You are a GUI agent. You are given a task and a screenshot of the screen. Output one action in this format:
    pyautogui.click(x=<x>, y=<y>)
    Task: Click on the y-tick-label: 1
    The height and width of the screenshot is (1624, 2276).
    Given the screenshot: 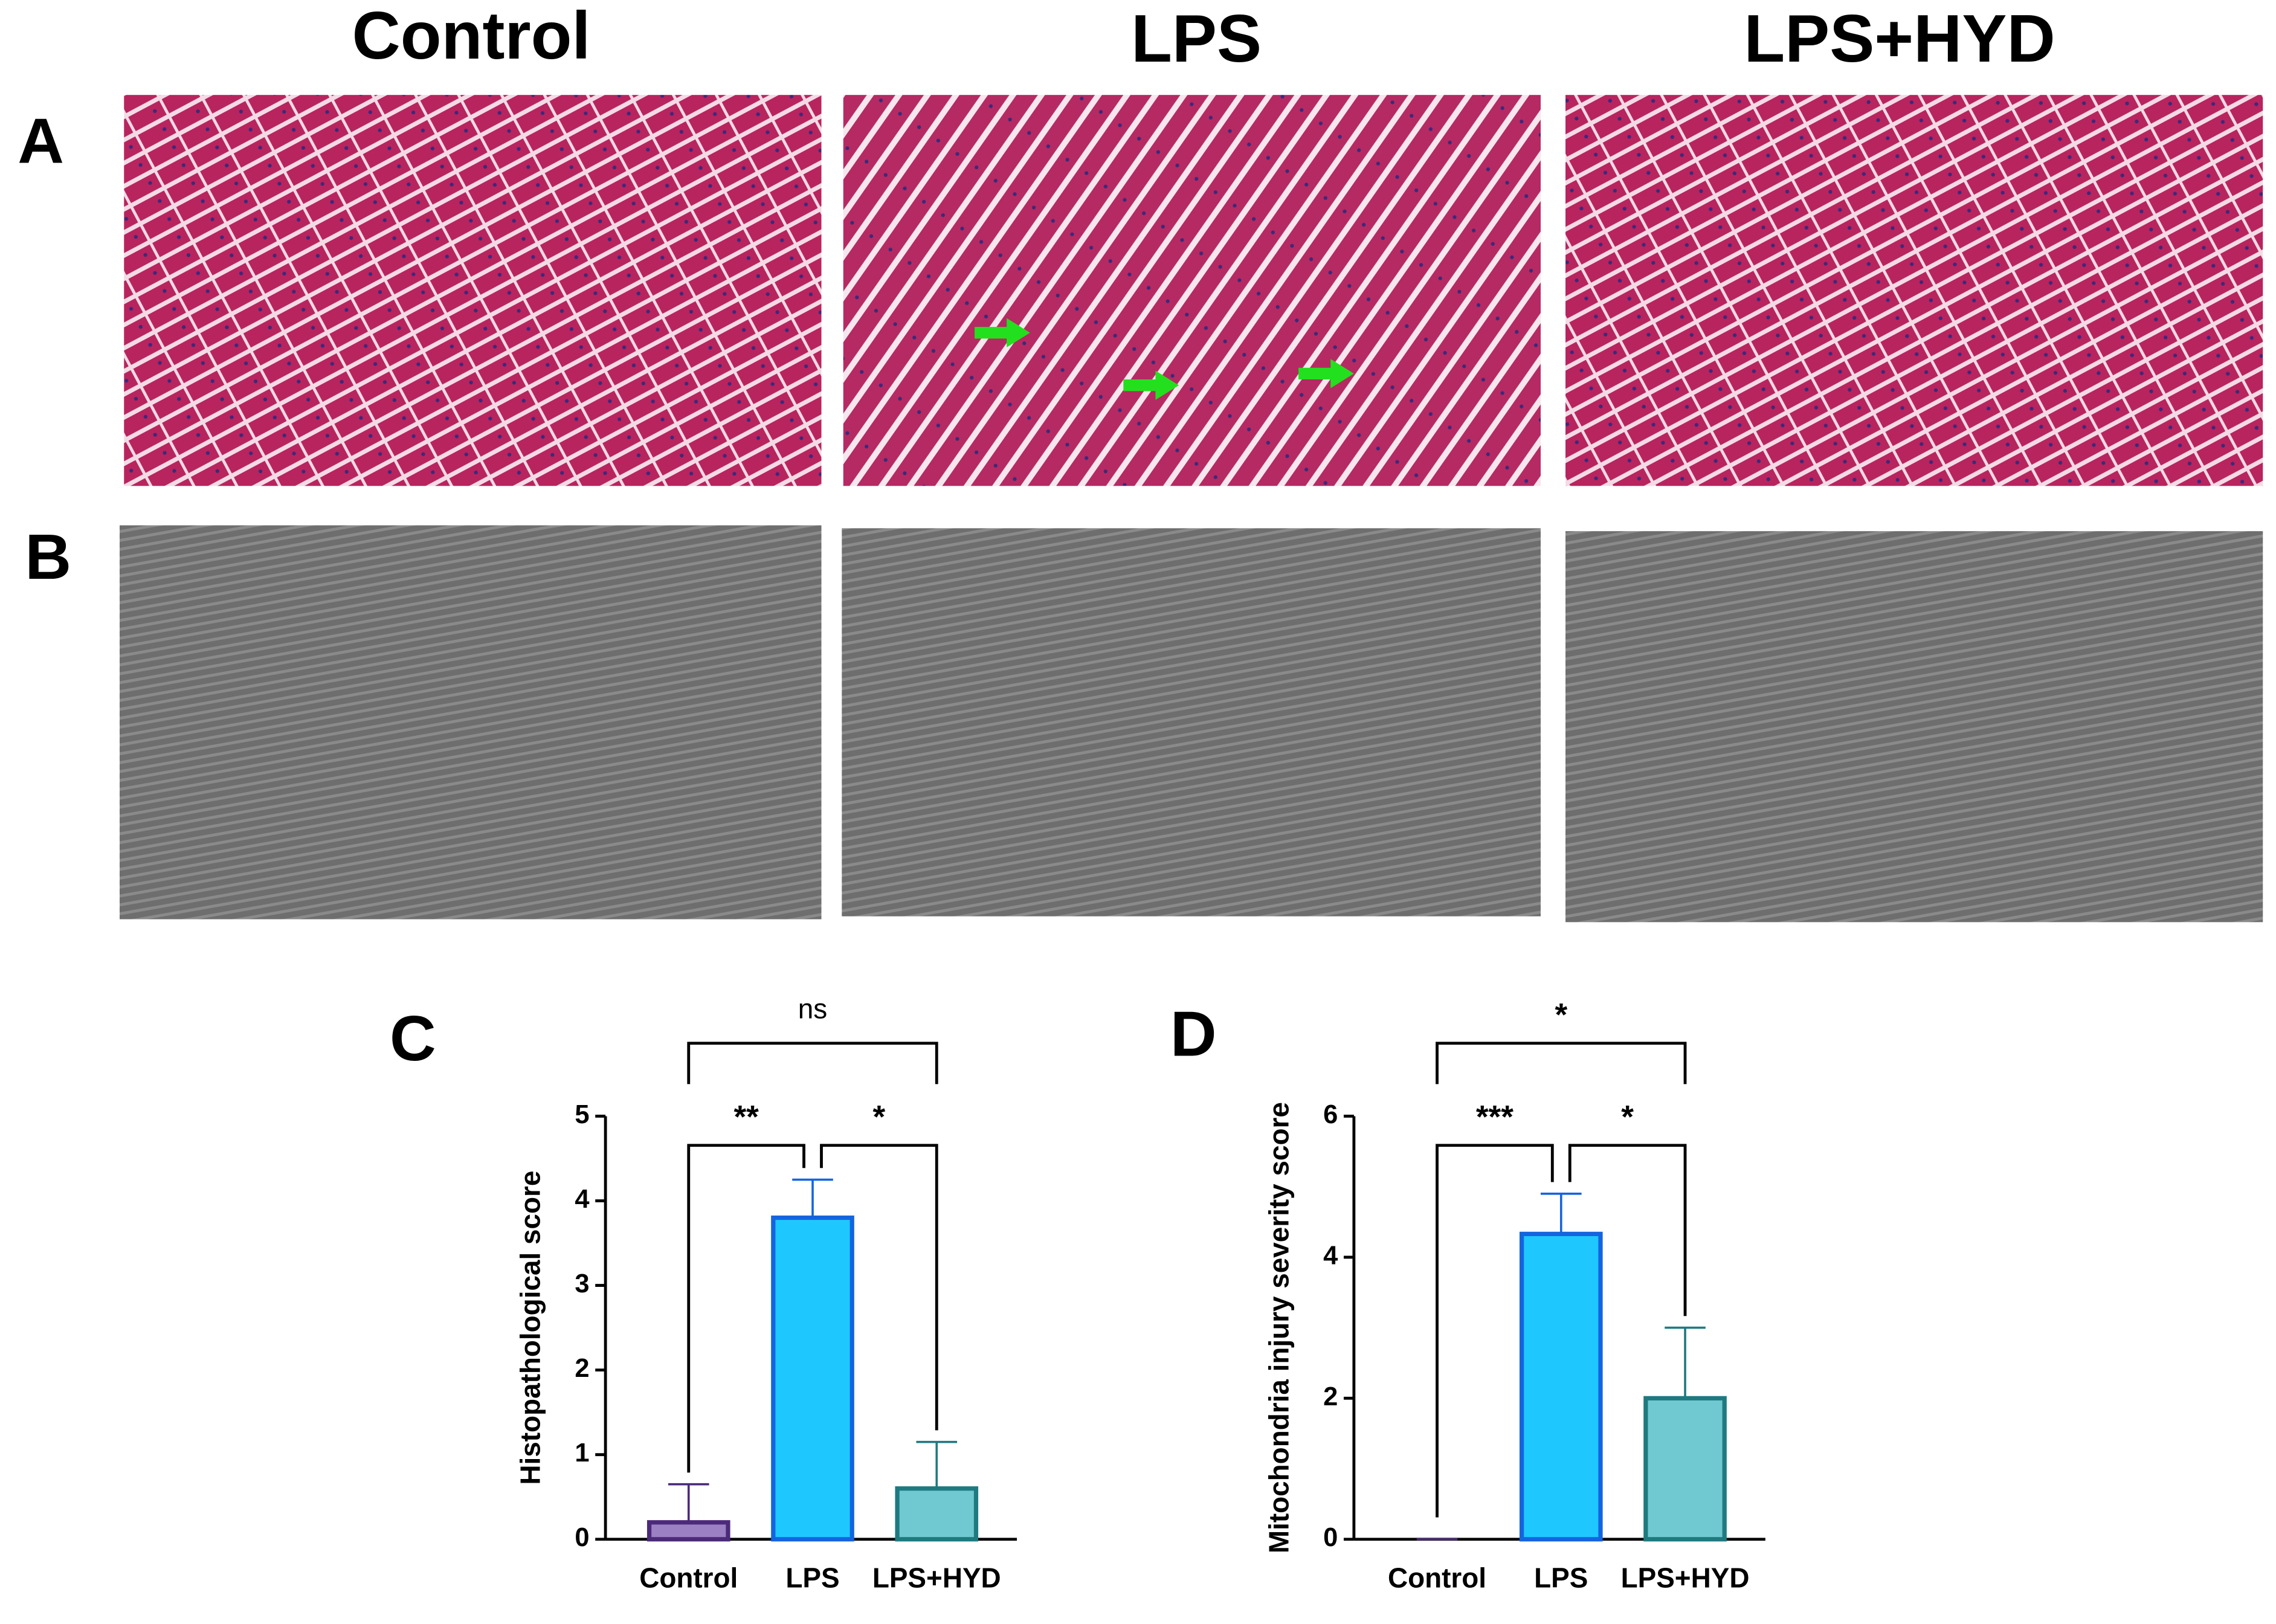 What is the action you would take?
    pyautogui.click(x=582, y=1453)
    